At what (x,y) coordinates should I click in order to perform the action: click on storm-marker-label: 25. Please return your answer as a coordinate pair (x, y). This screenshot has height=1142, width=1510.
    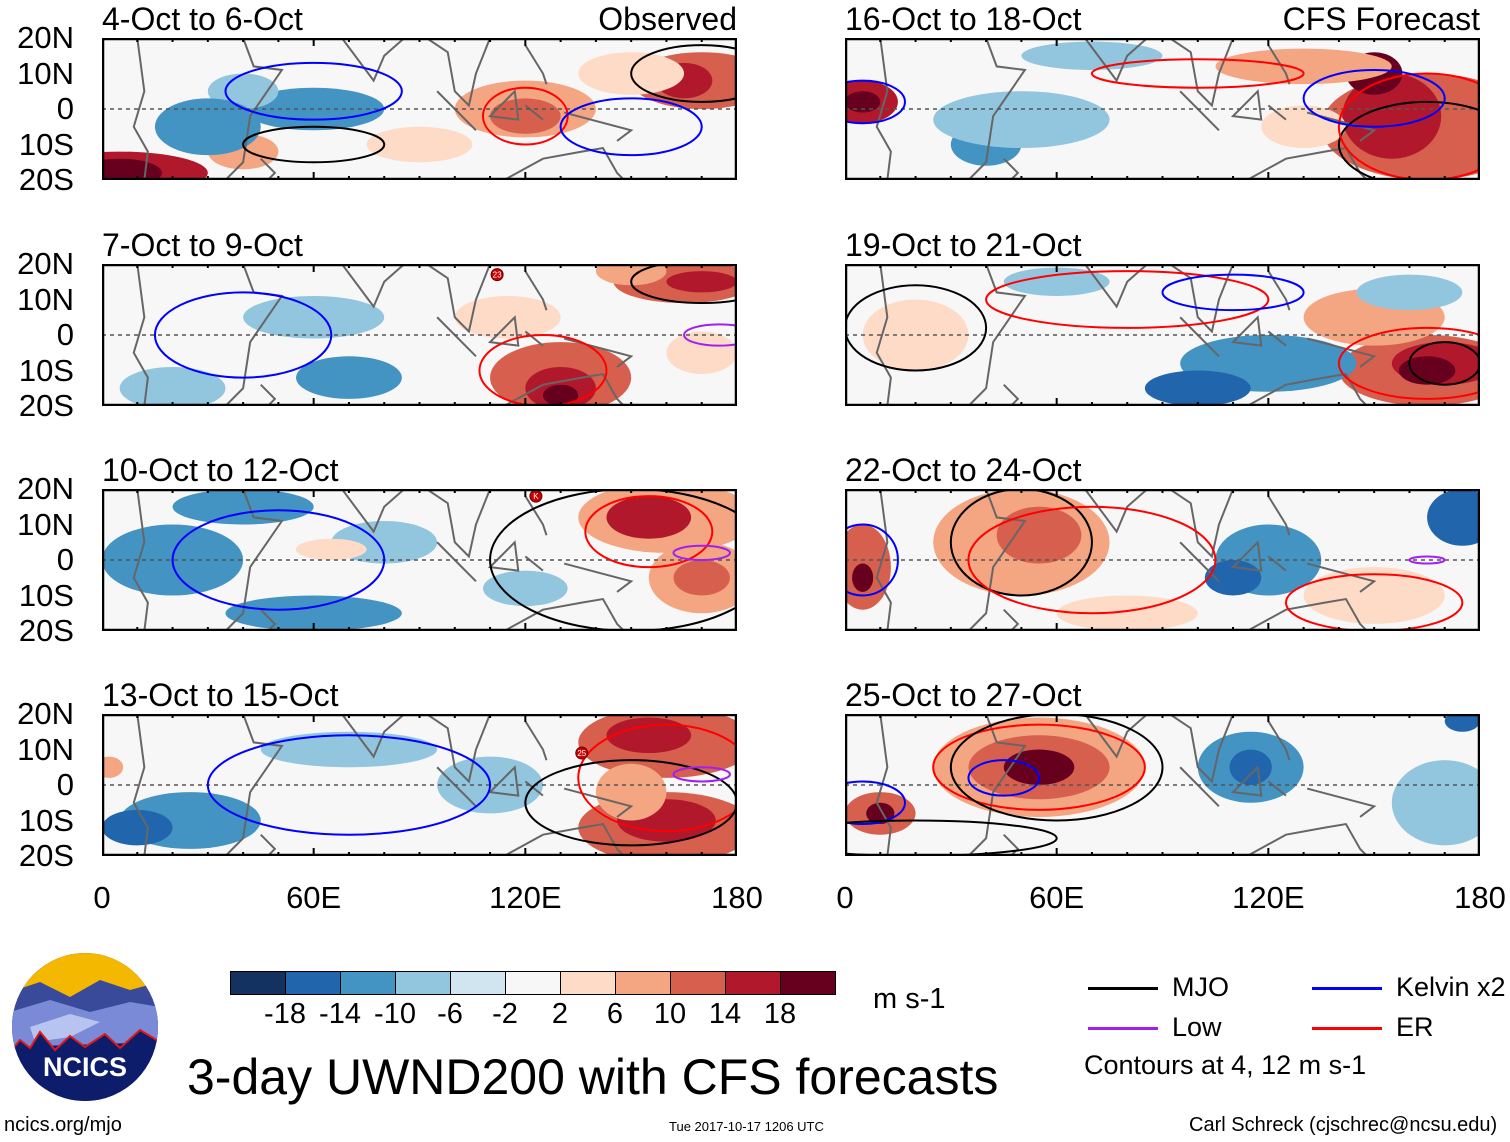
    Looking at the image, I should click on (581, 753).